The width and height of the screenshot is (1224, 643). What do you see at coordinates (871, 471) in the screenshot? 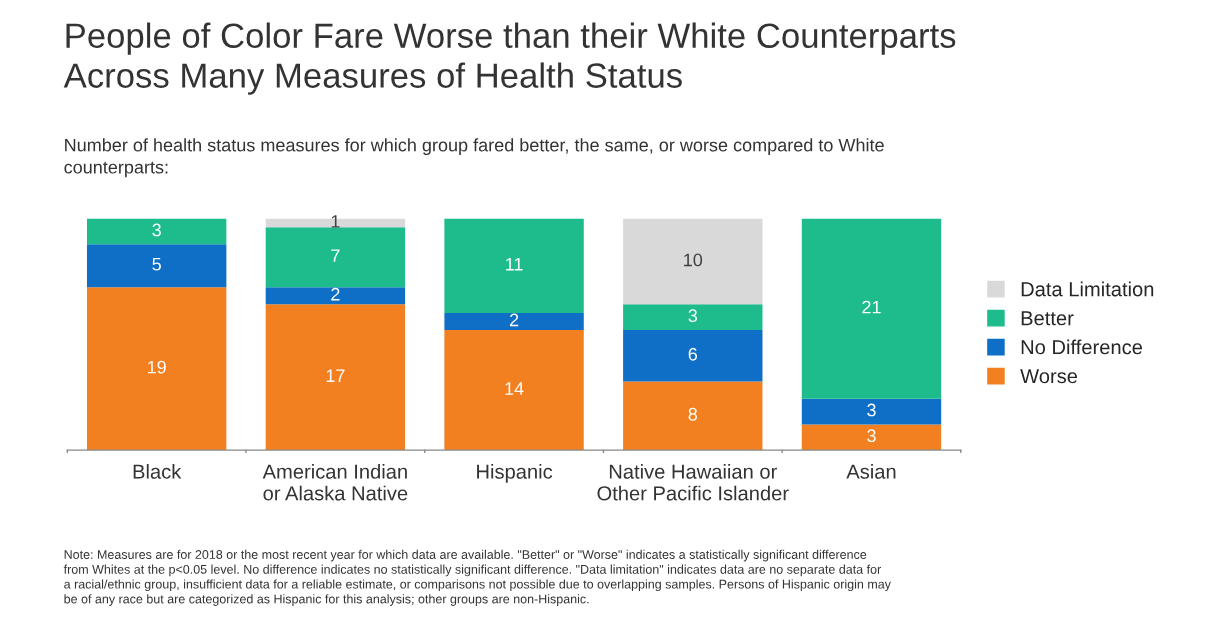
I see `x-tick-label: Asian` at bounding box center [871, 471].